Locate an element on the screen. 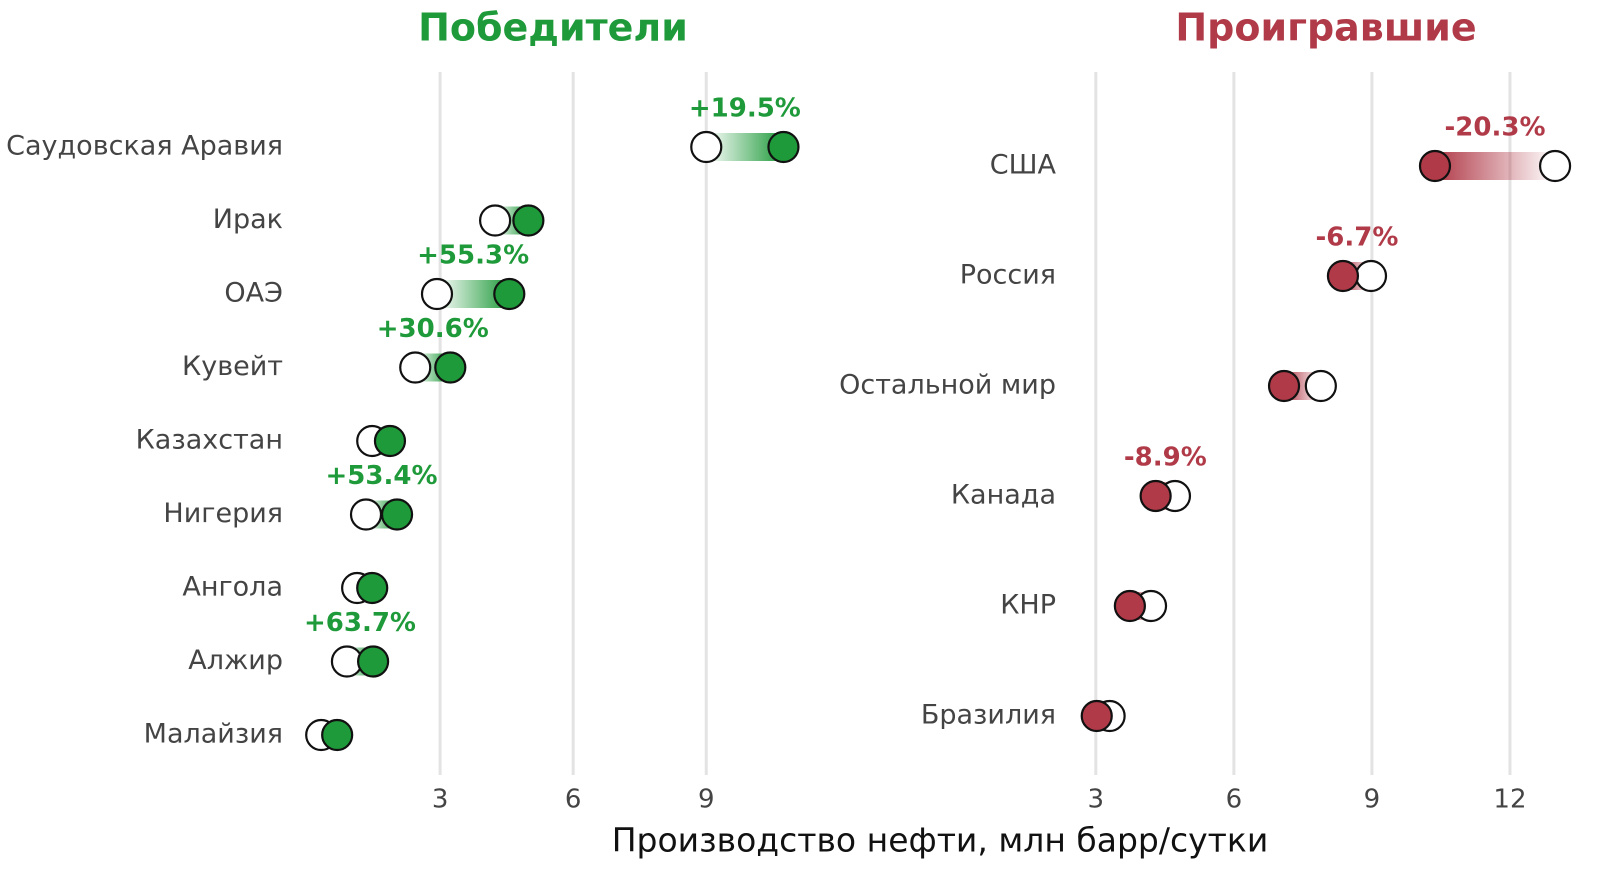  category-label: Казахстан is located at coordinates (209, 440).